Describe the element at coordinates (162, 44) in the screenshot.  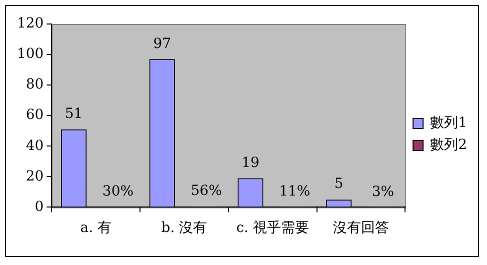
I see `data-label: 97` at that location.